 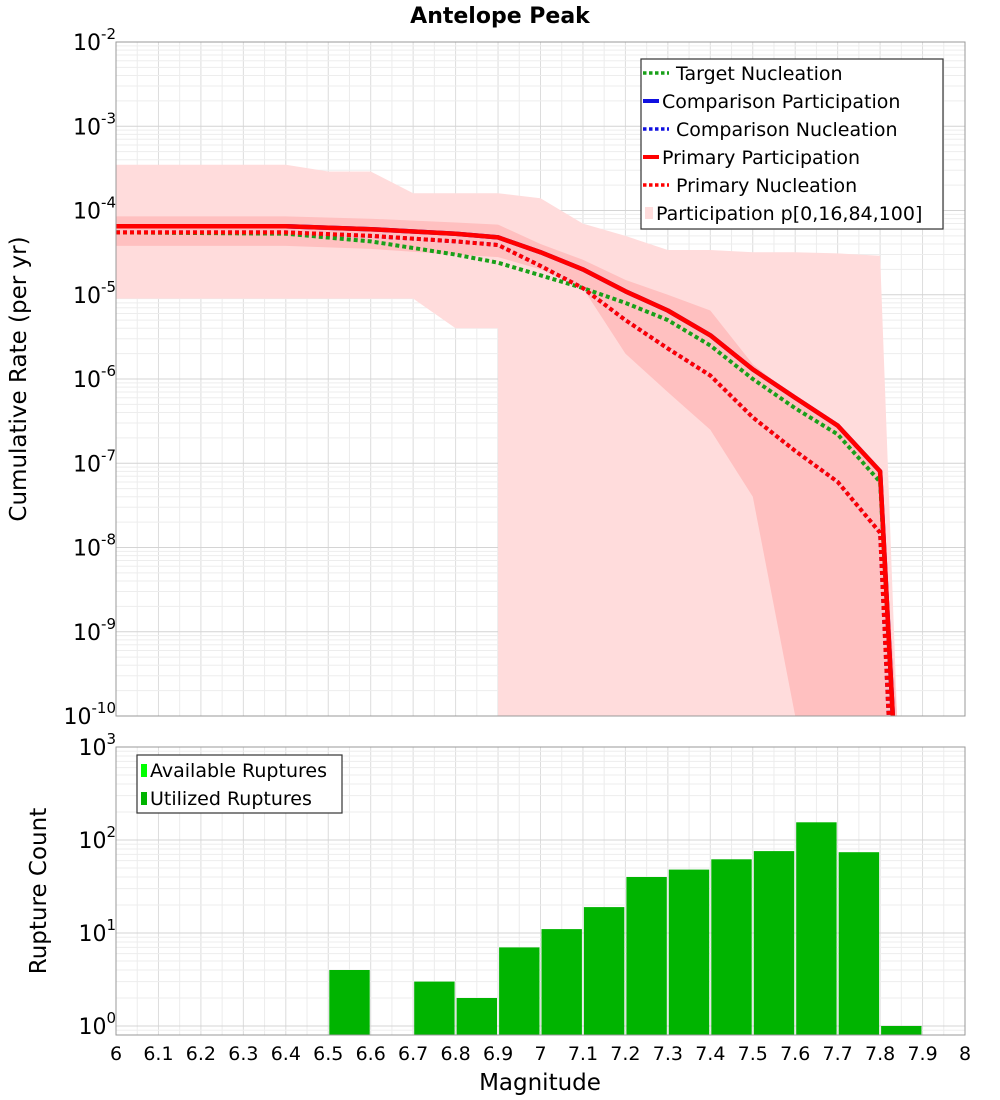 What do you see at coordinates (94, 461) in the screenshot?
I see `y-tick-label: 10⁻⁷` at bounding box center [94, 461].